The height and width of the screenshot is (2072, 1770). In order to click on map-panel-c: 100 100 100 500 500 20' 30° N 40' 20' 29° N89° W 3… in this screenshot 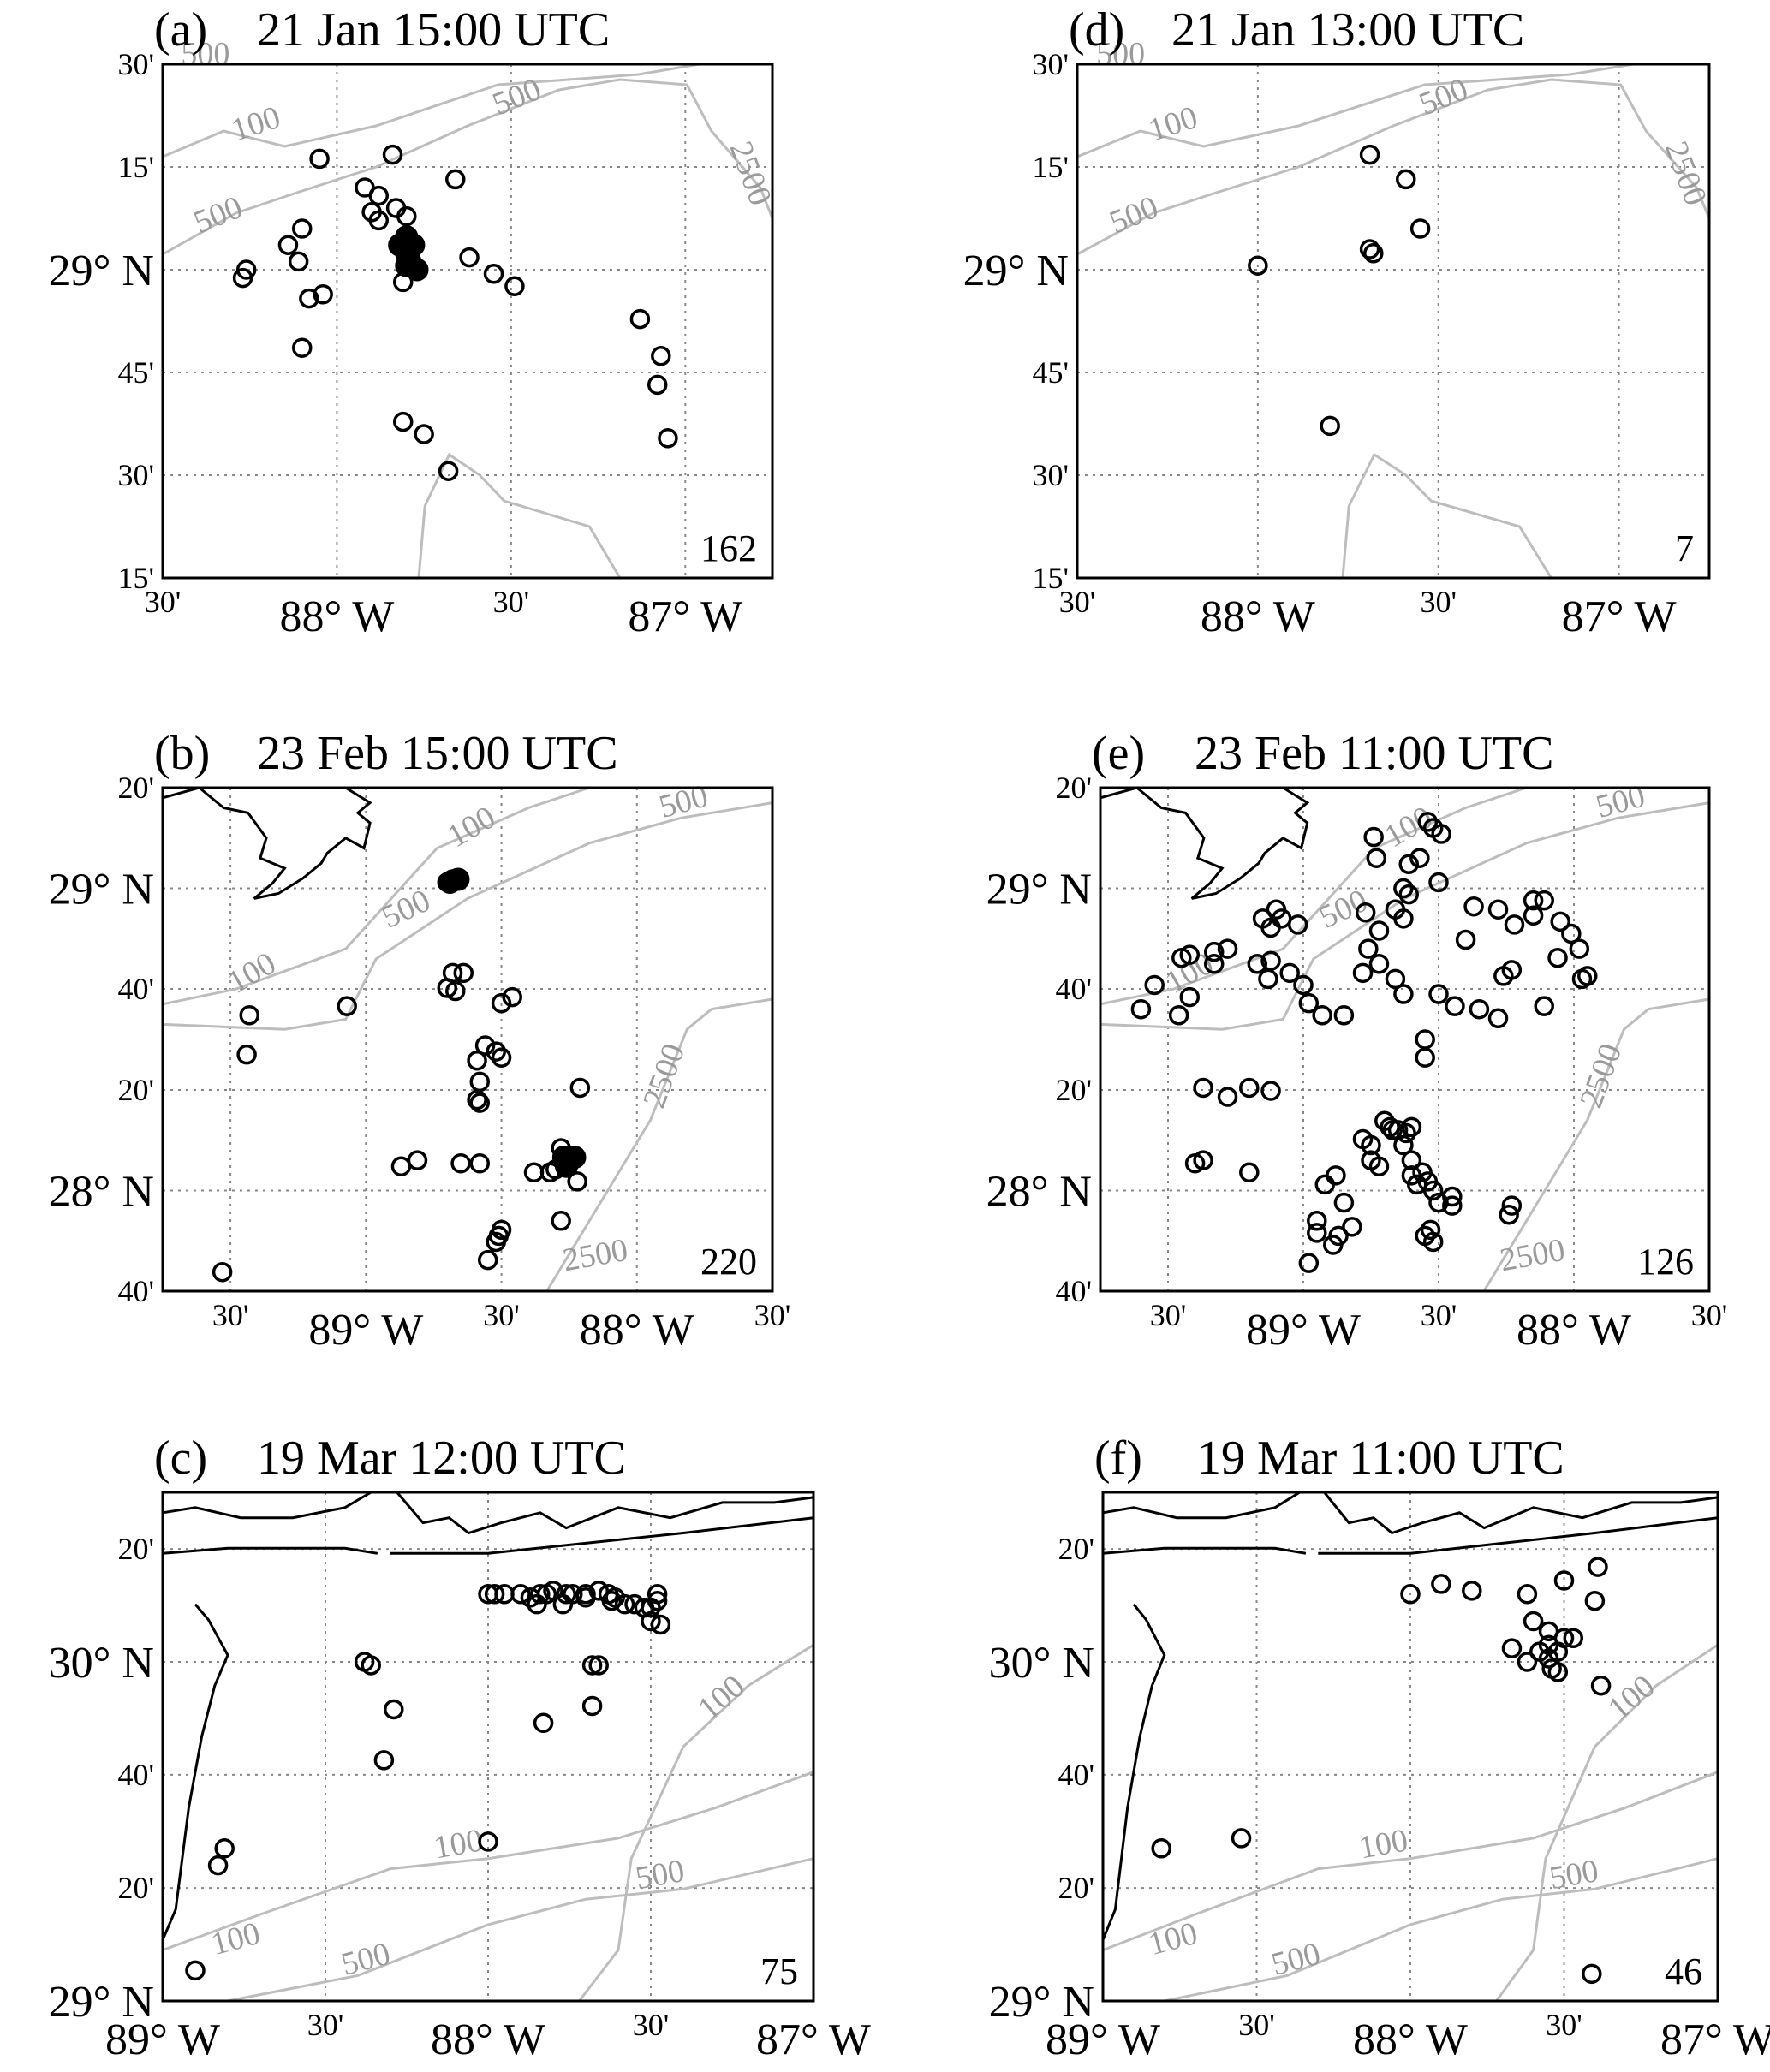, I will do `click(460, 1748)`.